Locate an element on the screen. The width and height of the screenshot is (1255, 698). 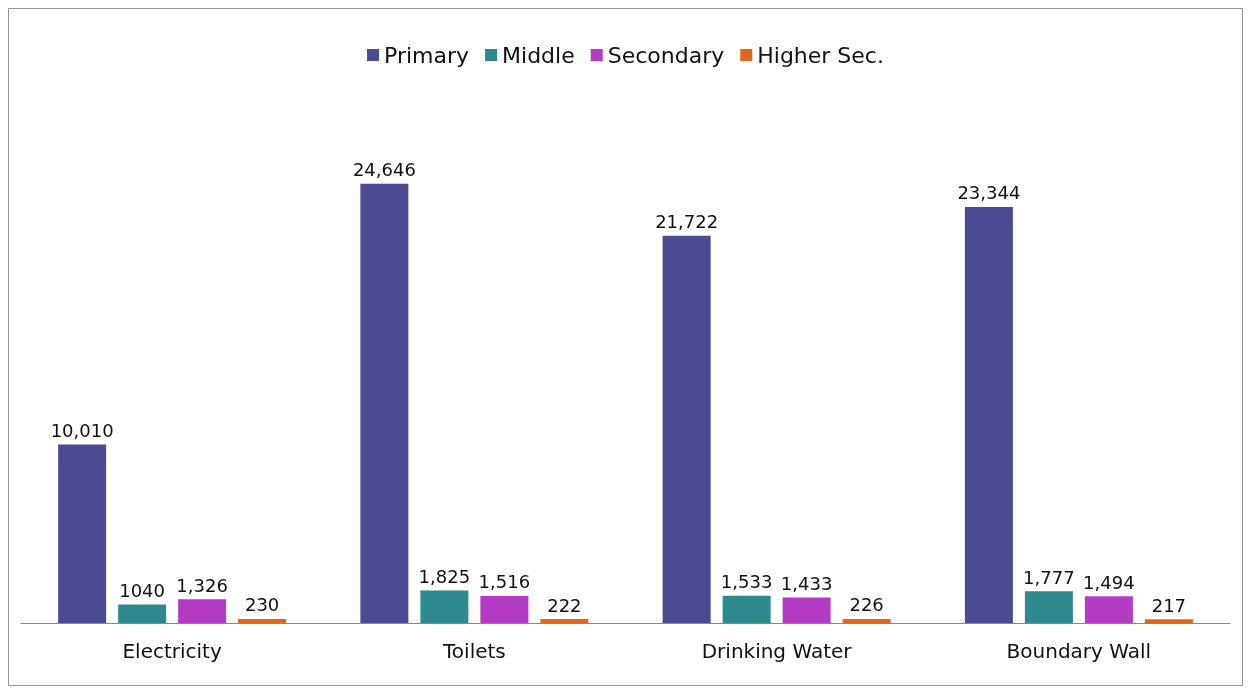
legend-label: Secondary is located at coordinates (666, 55).